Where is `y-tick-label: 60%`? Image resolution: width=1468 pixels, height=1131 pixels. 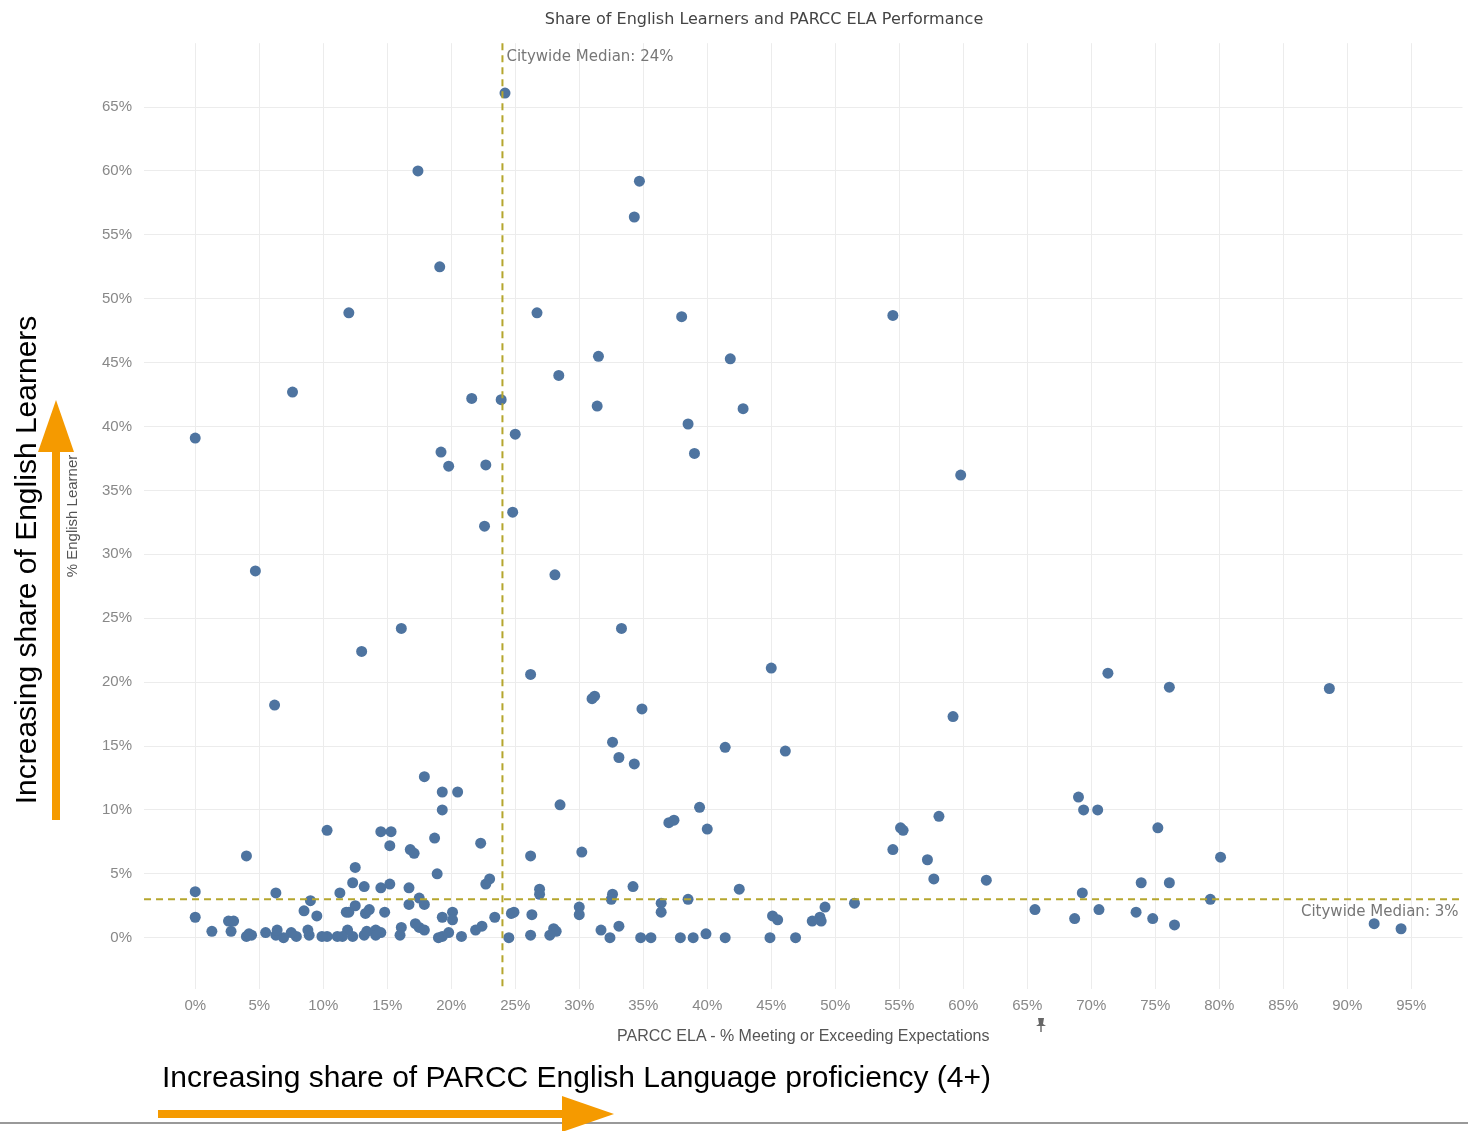 y-tick-label: 60% is located at coordinates (117, 170).